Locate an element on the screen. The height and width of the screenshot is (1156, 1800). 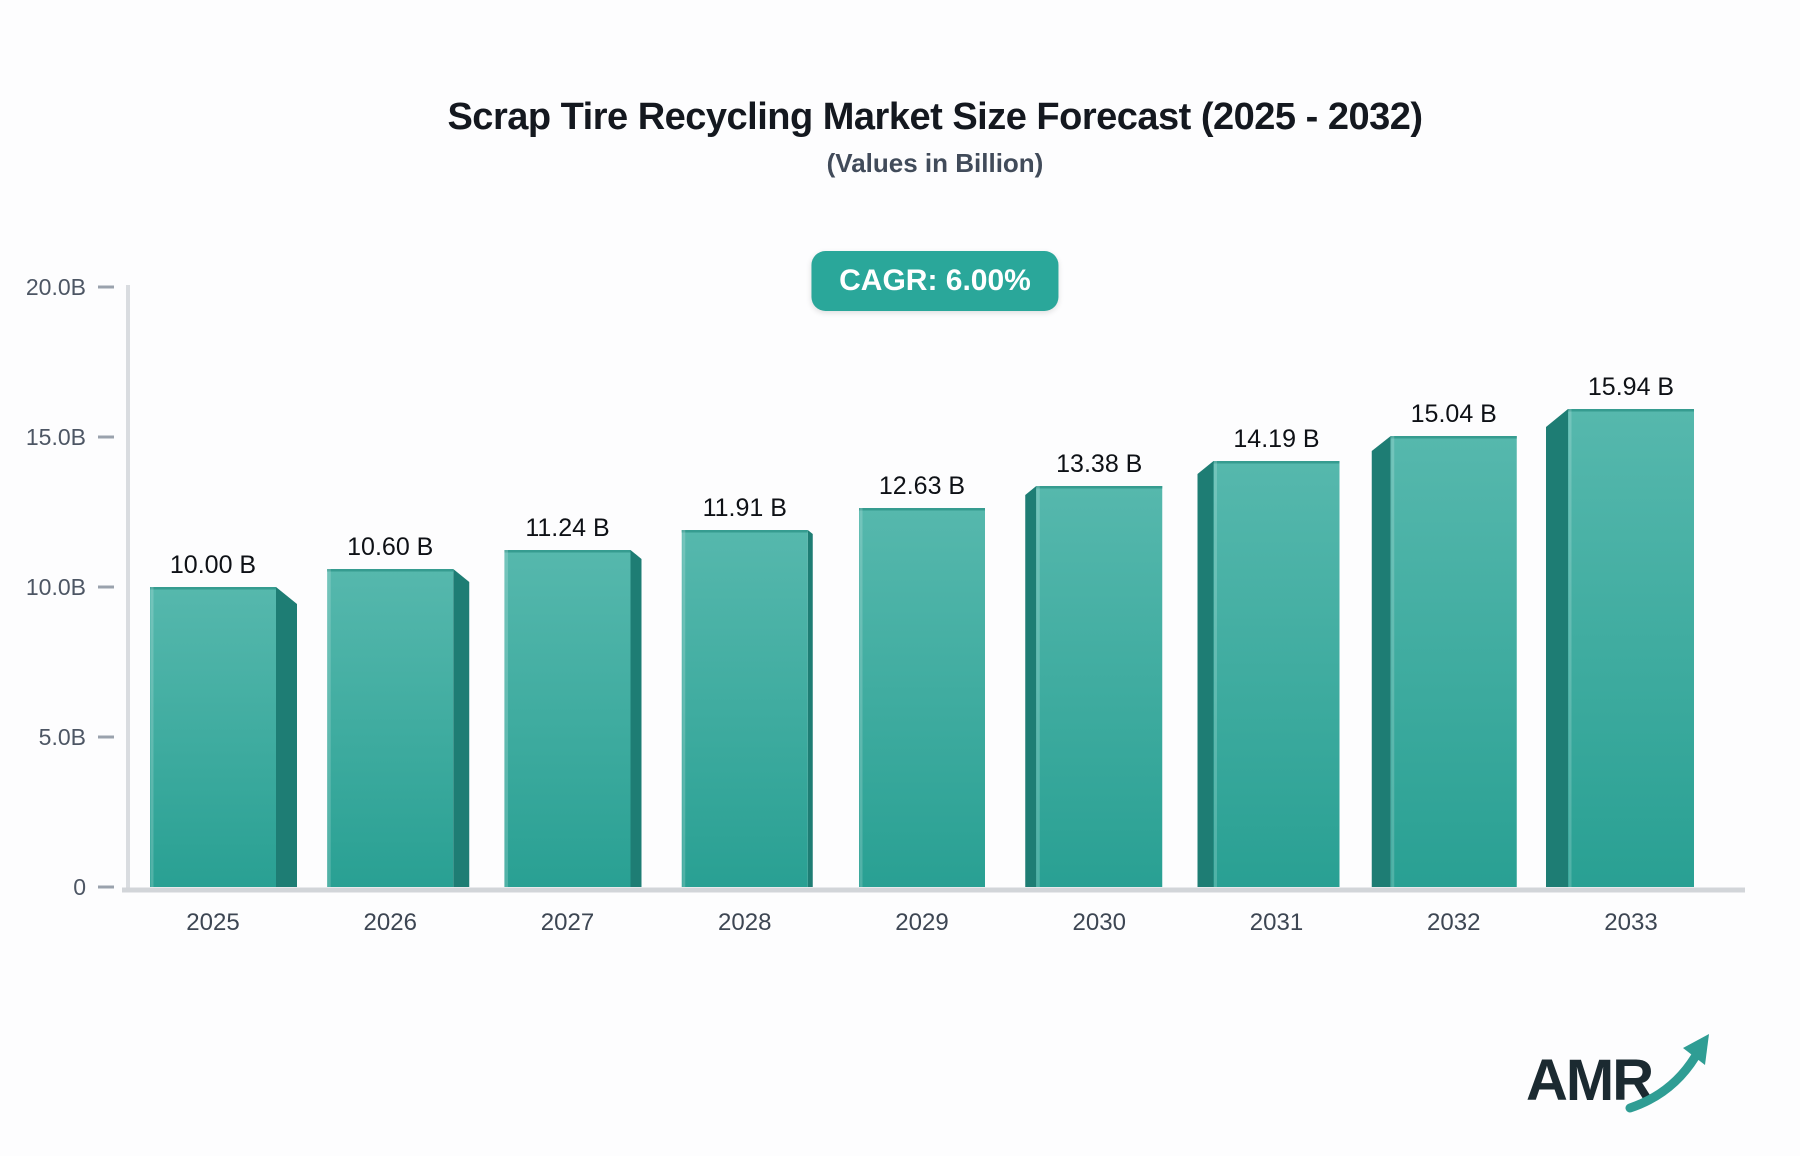
bar-top-edge-2033 is located at coordinates (1631, 410).